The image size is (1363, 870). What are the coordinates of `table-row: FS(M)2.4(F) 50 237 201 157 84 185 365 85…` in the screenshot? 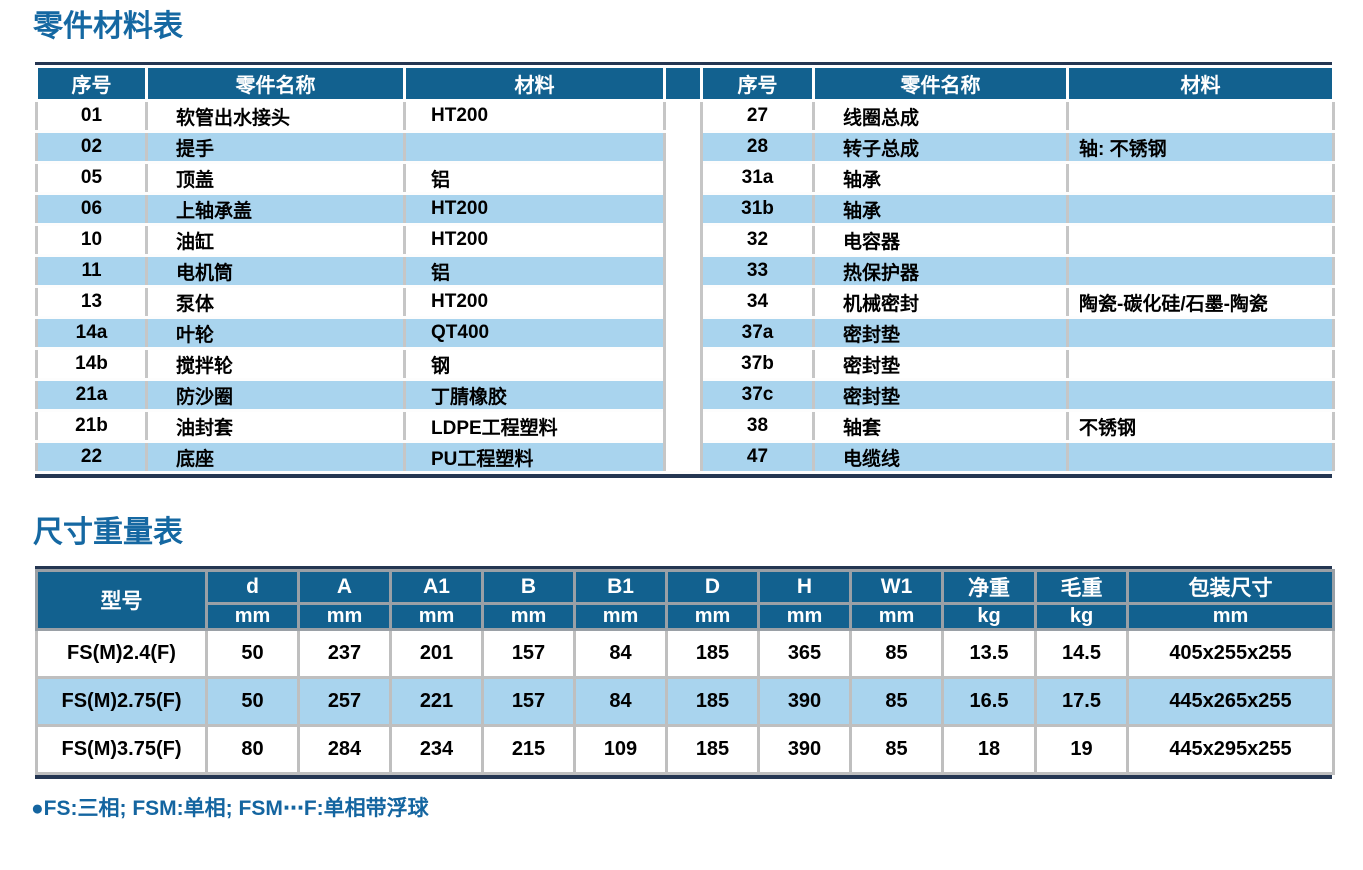 It's located at (685, 653).